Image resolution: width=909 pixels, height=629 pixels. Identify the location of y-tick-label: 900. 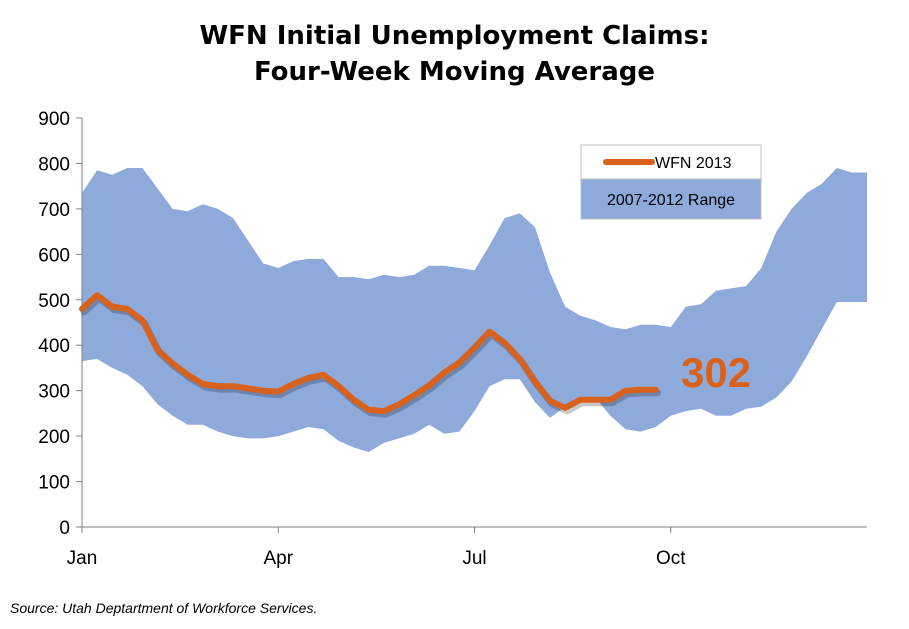
(54, 119).